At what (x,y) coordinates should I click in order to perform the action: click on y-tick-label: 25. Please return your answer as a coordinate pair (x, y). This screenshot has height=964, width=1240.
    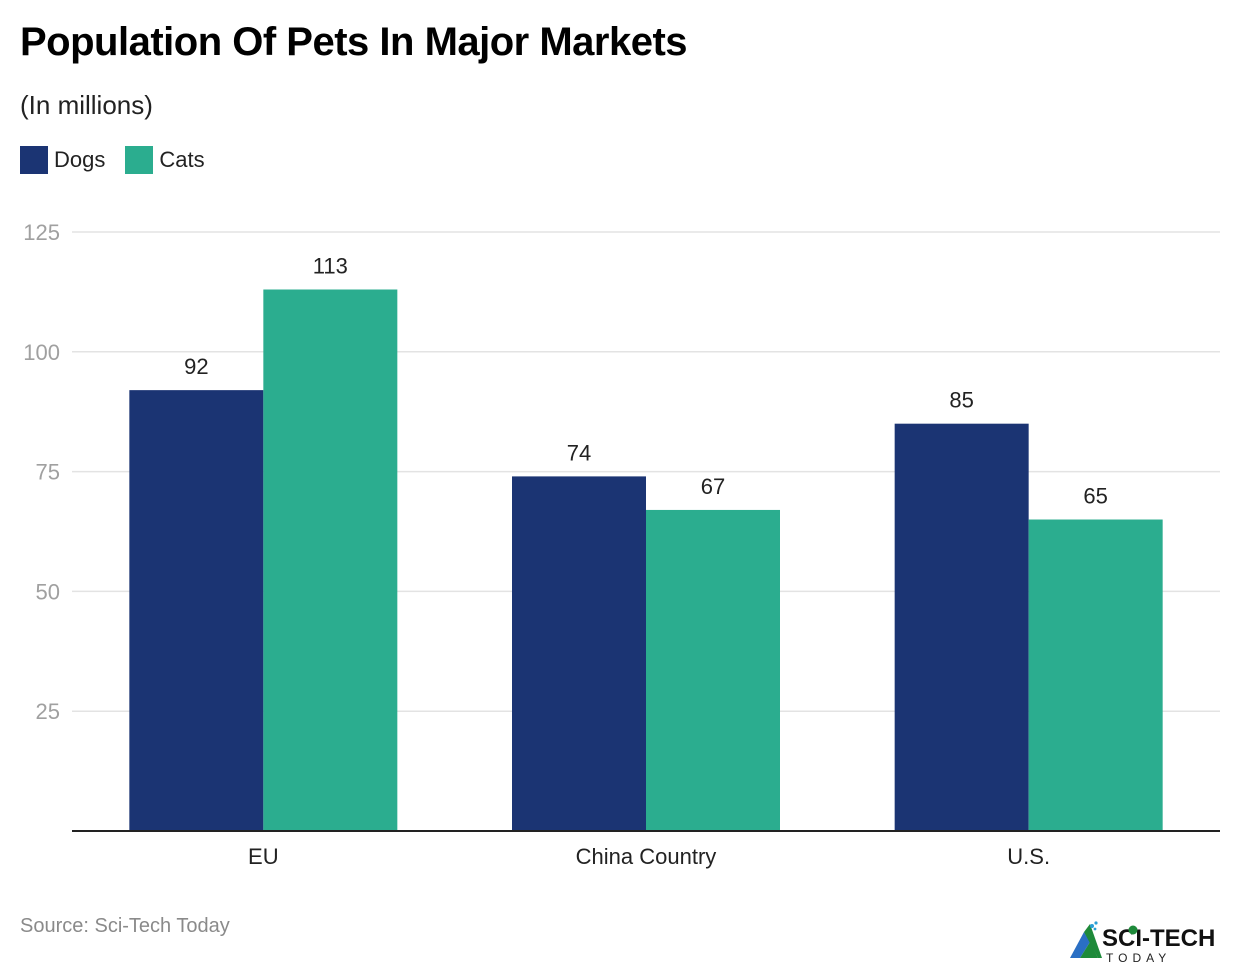
    Looking at the image, I should click on (48, 711).